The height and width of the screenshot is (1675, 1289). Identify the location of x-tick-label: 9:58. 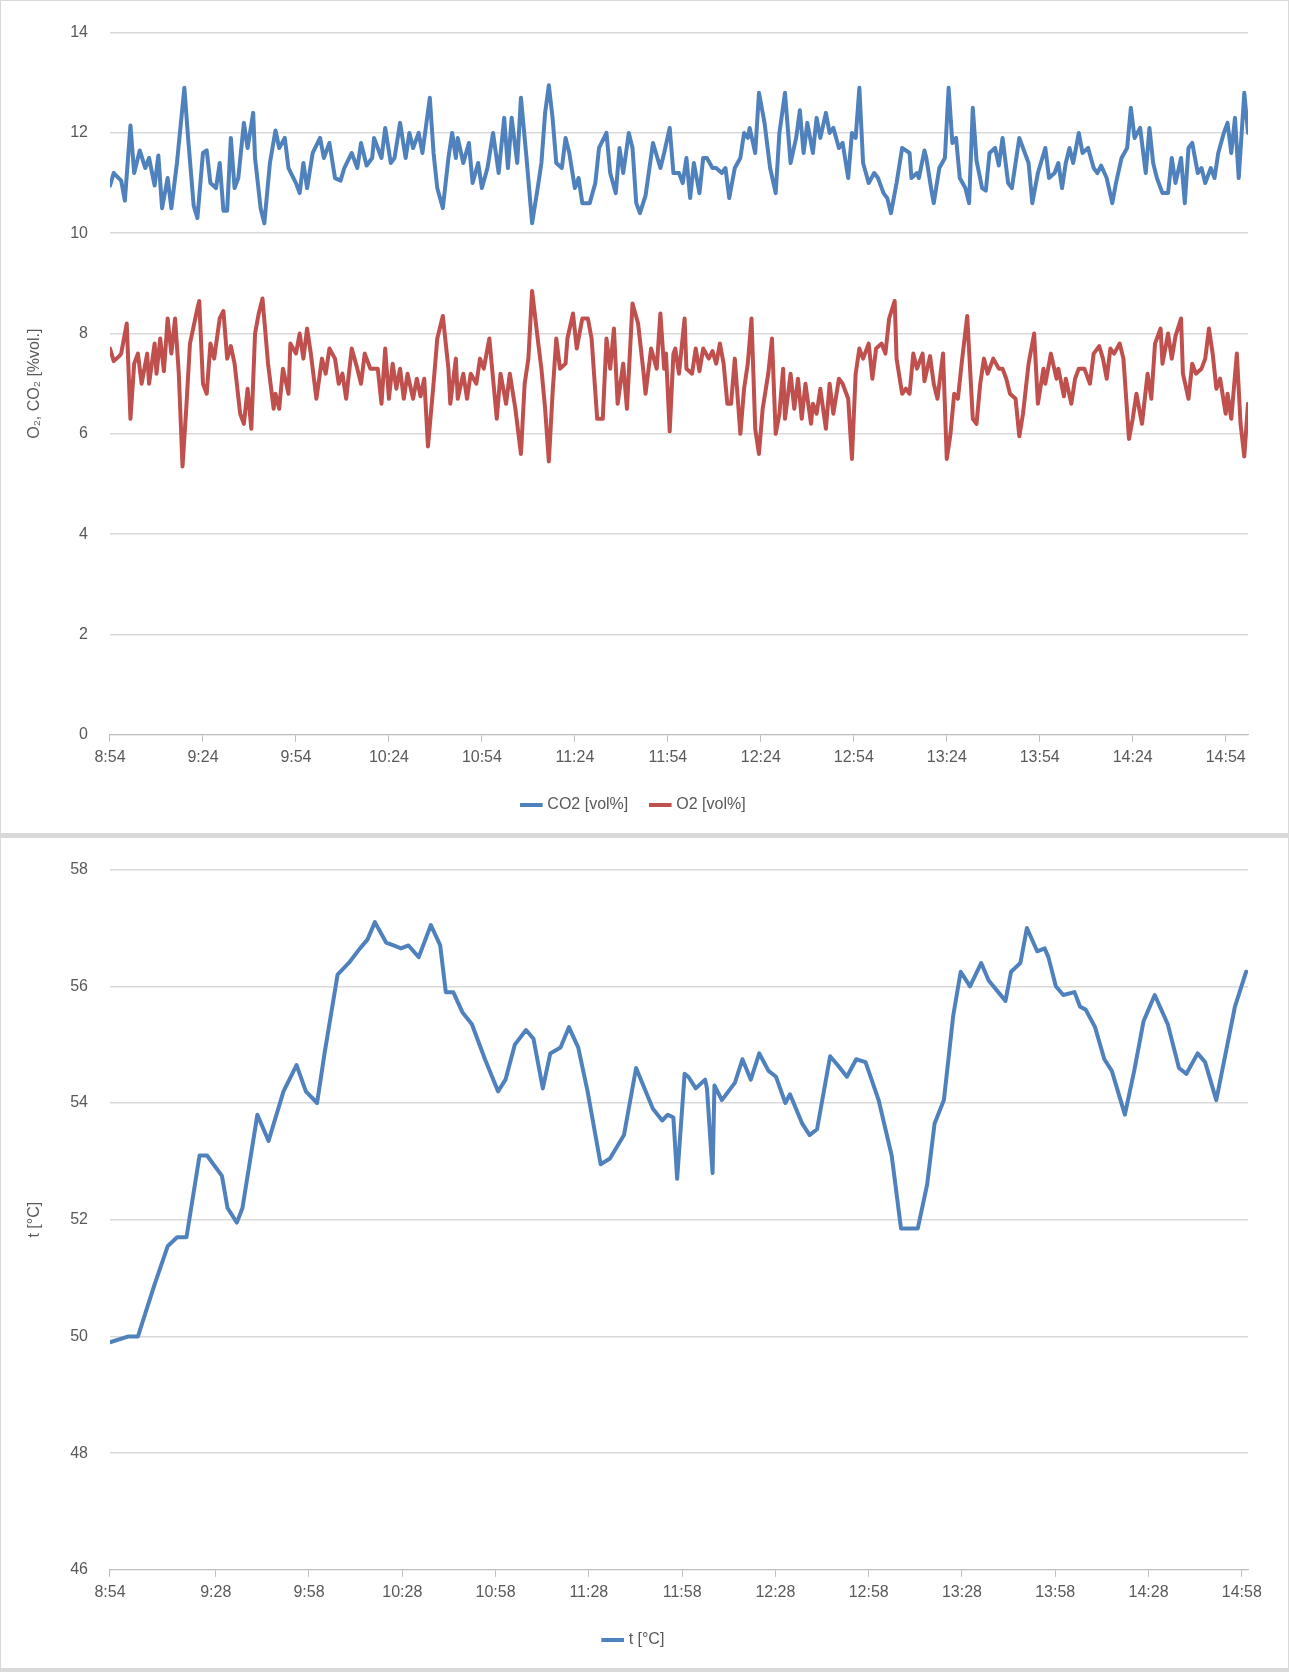
(309, 1591).